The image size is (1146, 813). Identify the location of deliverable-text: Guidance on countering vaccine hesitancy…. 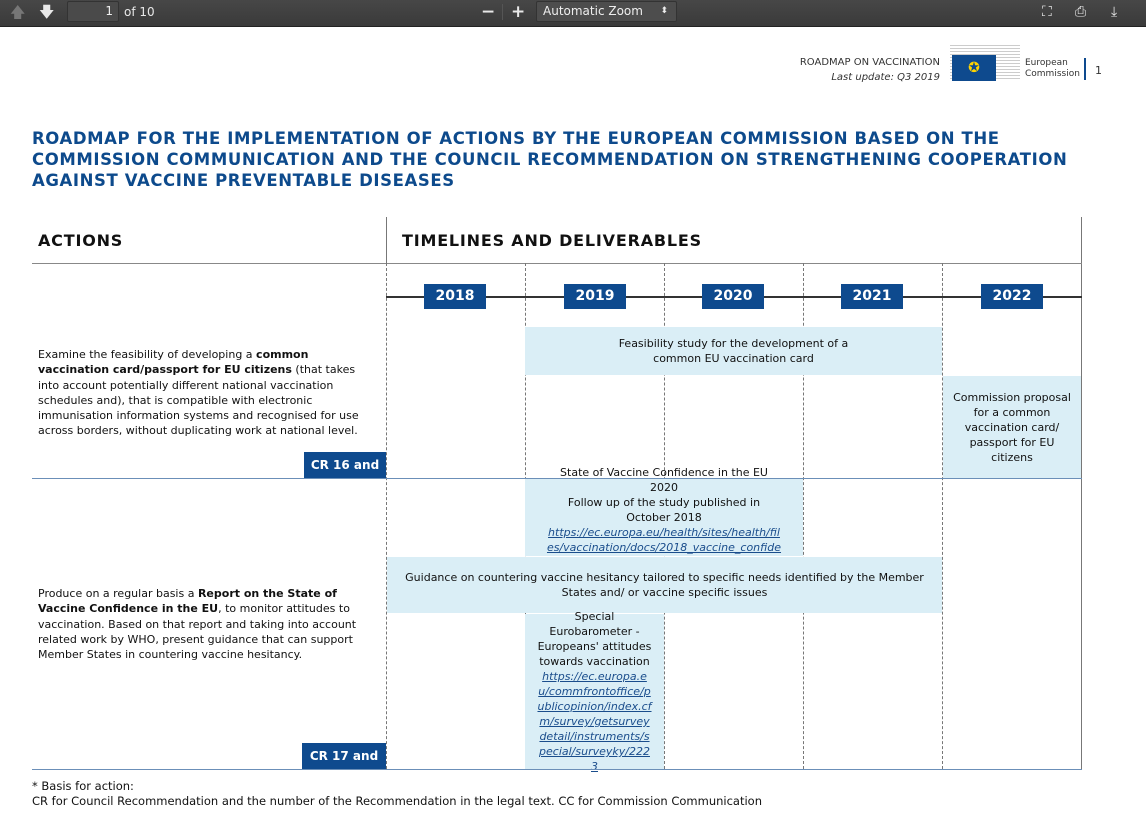
(664, 585).